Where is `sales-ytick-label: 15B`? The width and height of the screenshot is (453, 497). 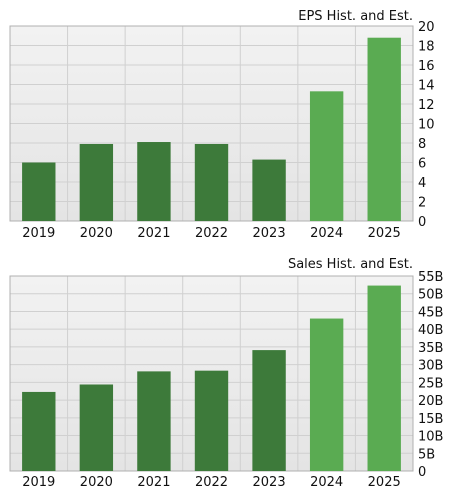 sales-ytick-label: 15B is located at coordinates (430, 419).